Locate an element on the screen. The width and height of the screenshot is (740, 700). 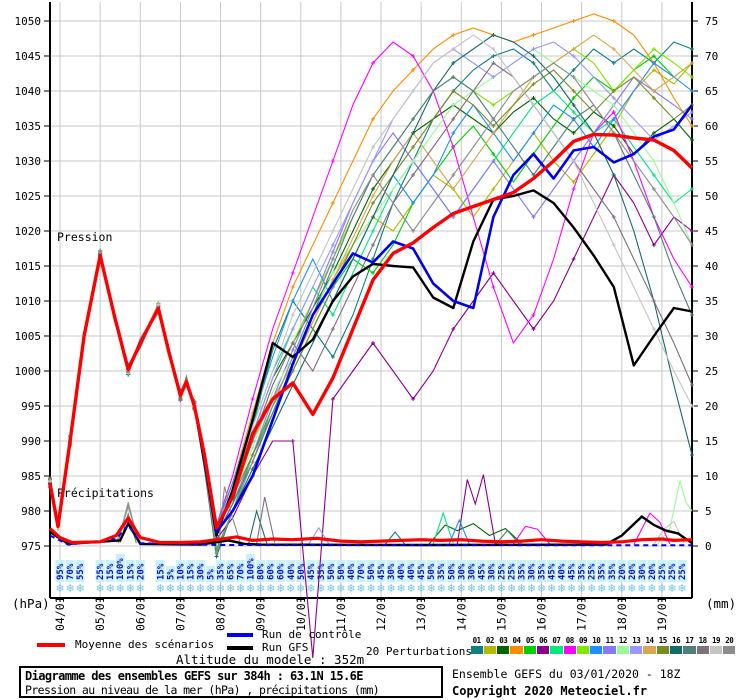
y-right-tick-label: 40 is located at coordinates (711, 266).